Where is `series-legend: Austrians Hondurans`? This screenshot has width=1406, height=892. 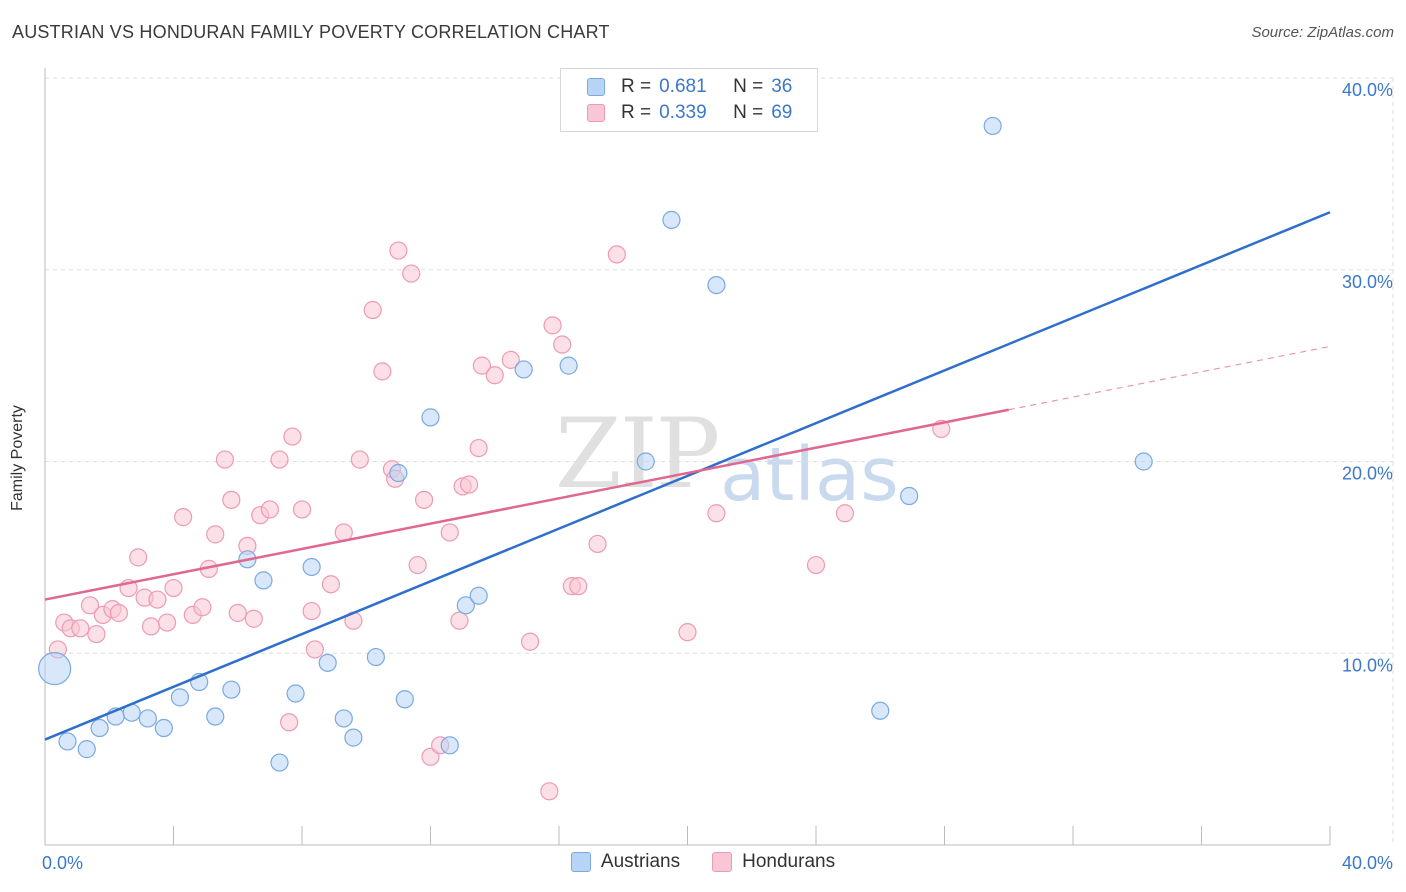
series-legend: Austrians Hondurans is located at coordinates (703, 862).